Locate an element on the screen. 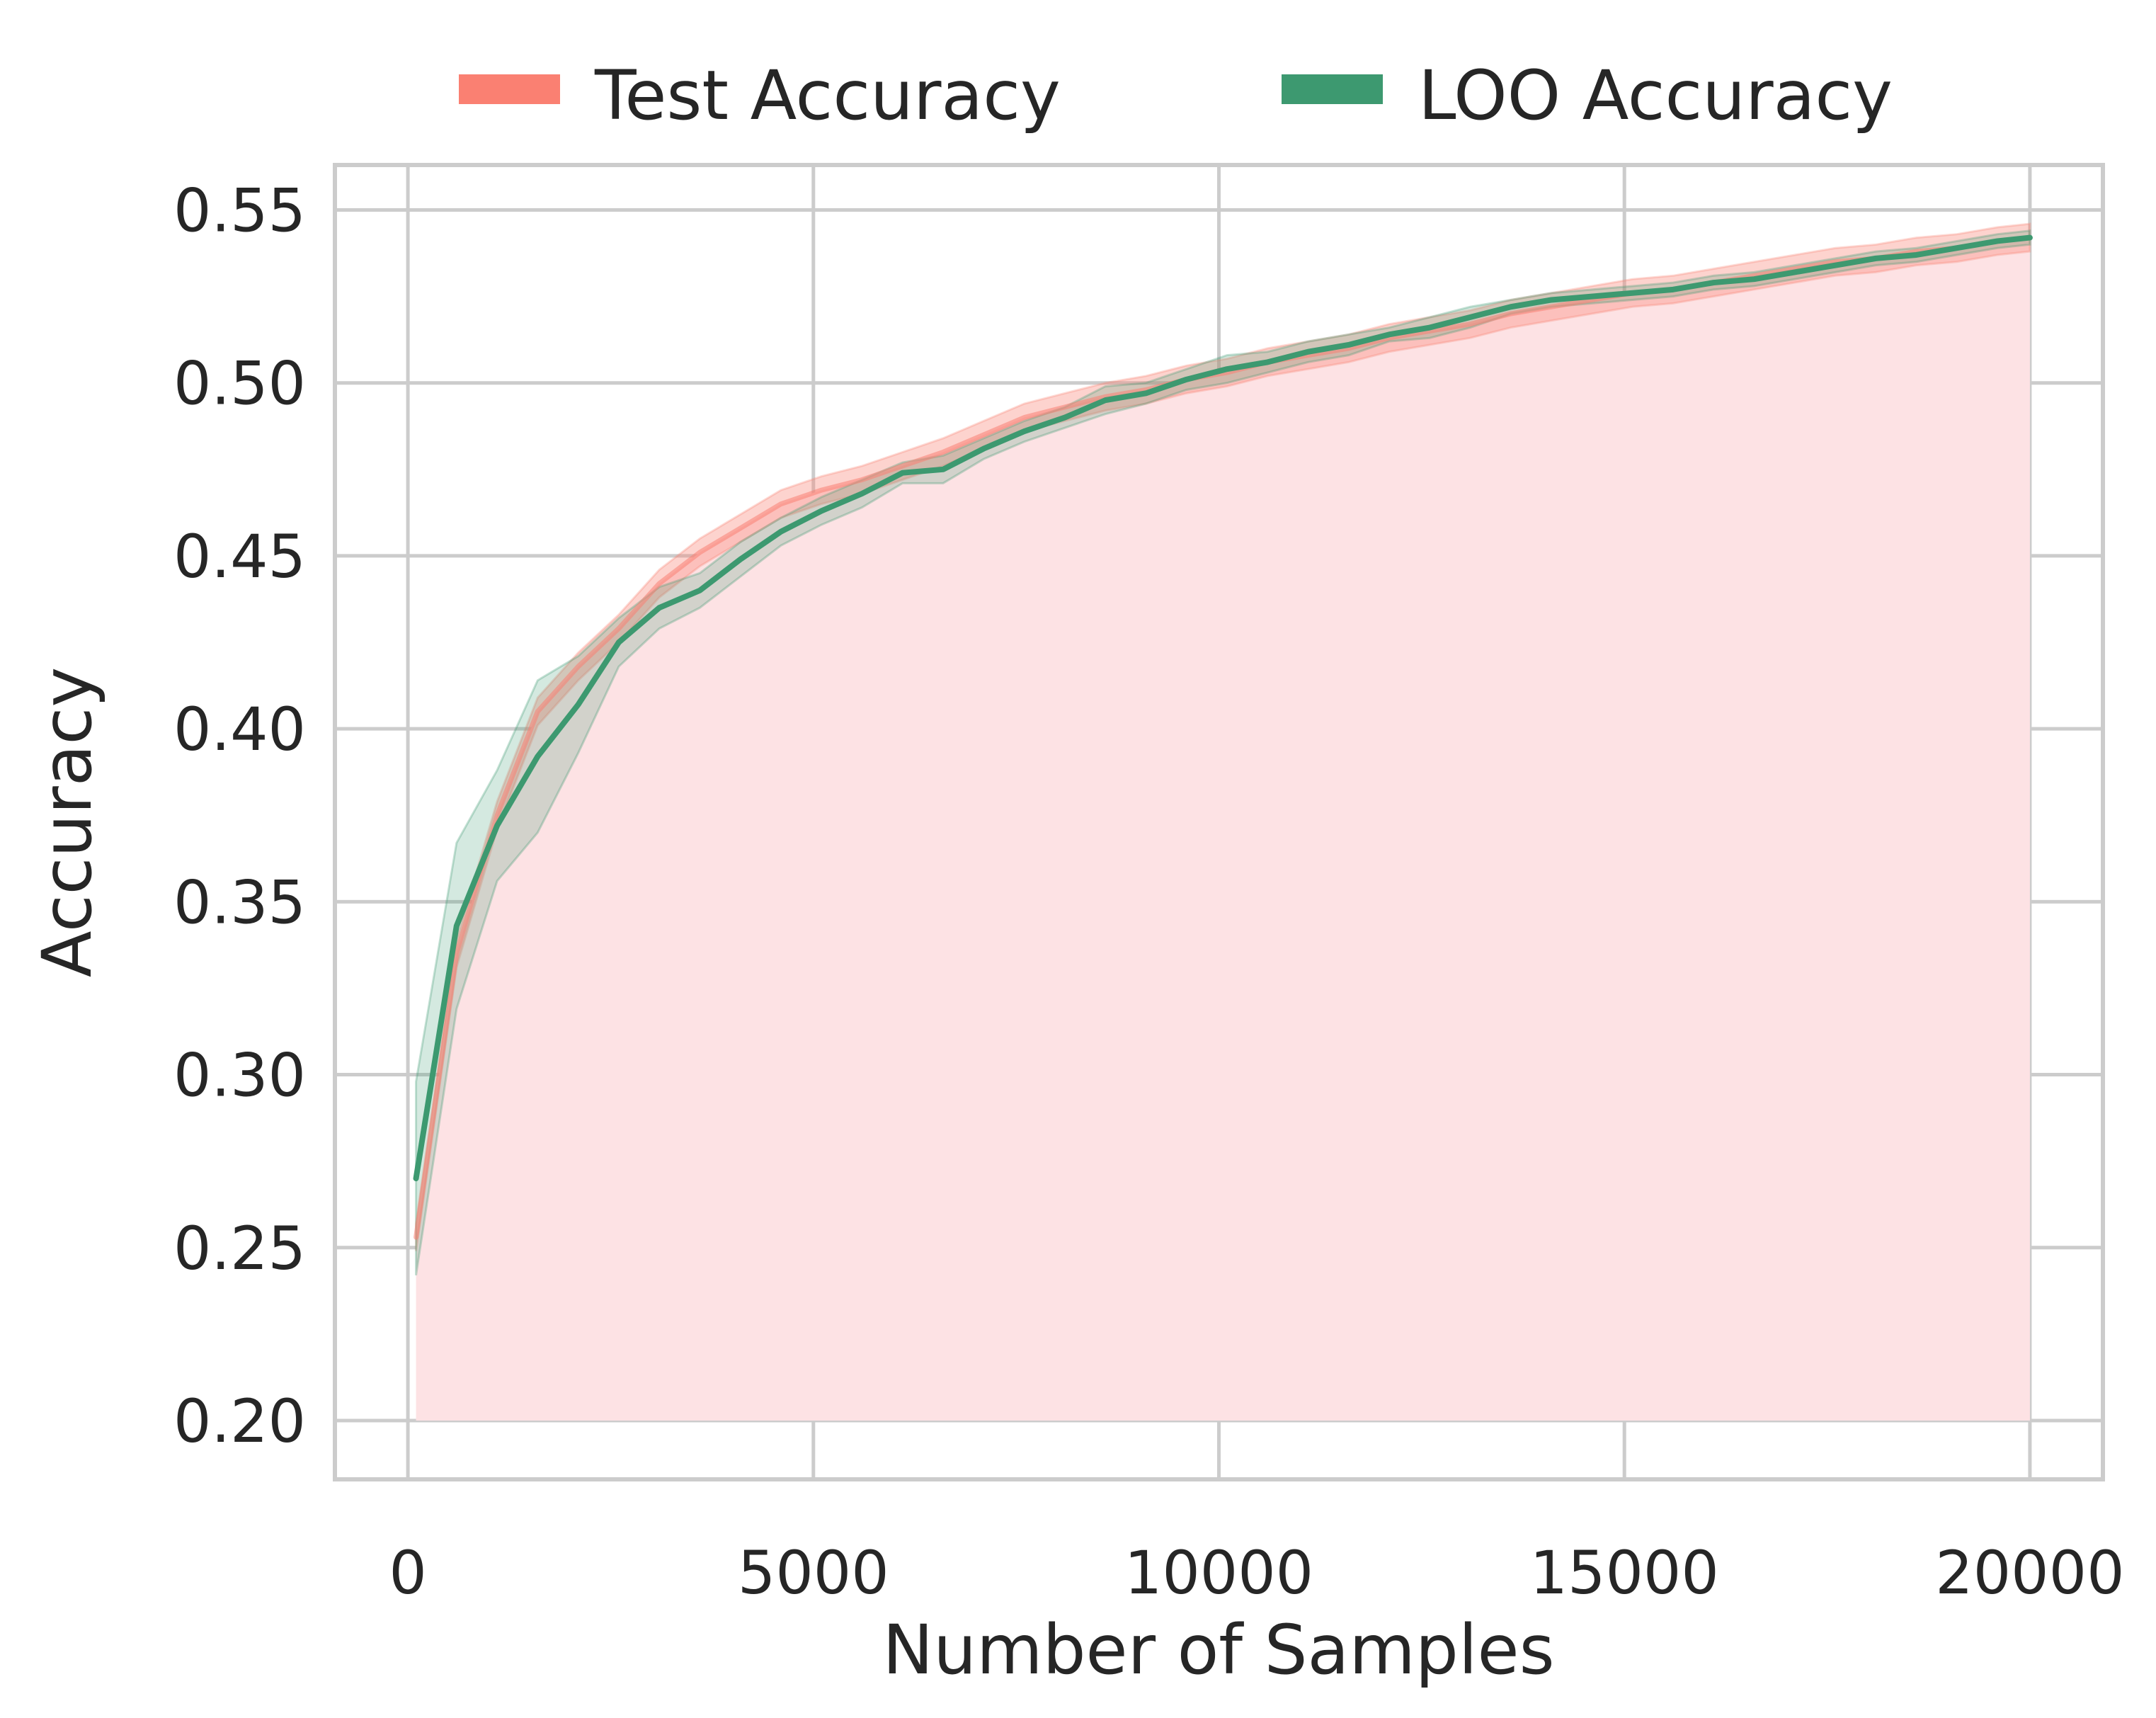 This screenshot has width=2156, height=1718. legend: Test Accuracy LOO Accuracy is located at coordinates (1176, 95).